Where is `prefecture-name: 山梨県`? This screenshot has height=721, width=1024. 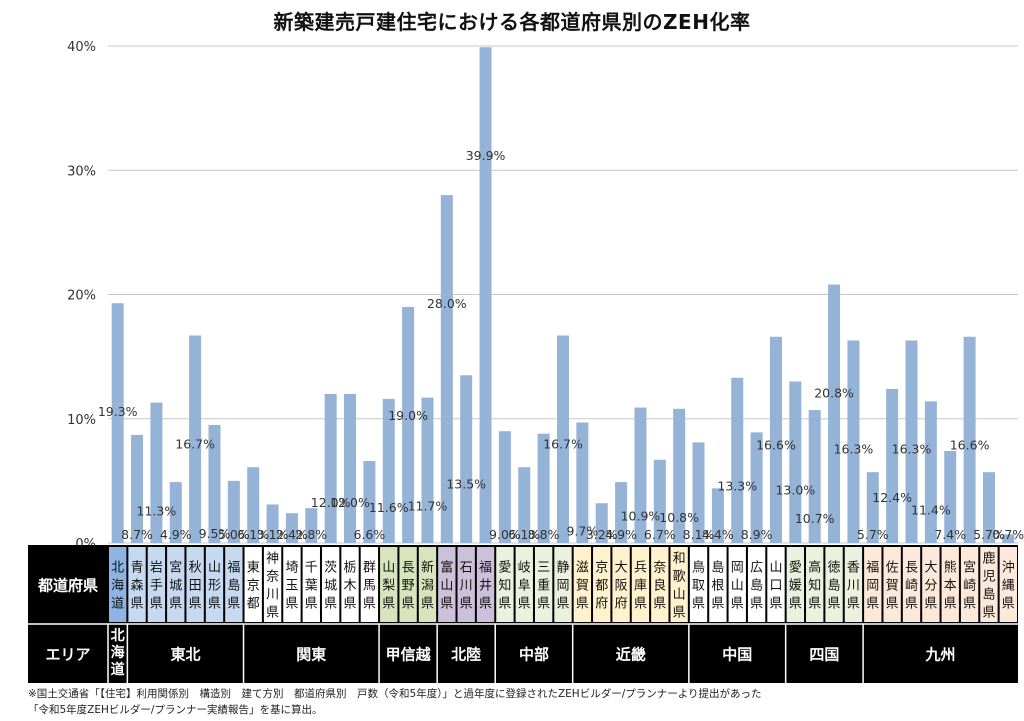
prefecture-name: 山梨県 is located at coordinates (388, 586).